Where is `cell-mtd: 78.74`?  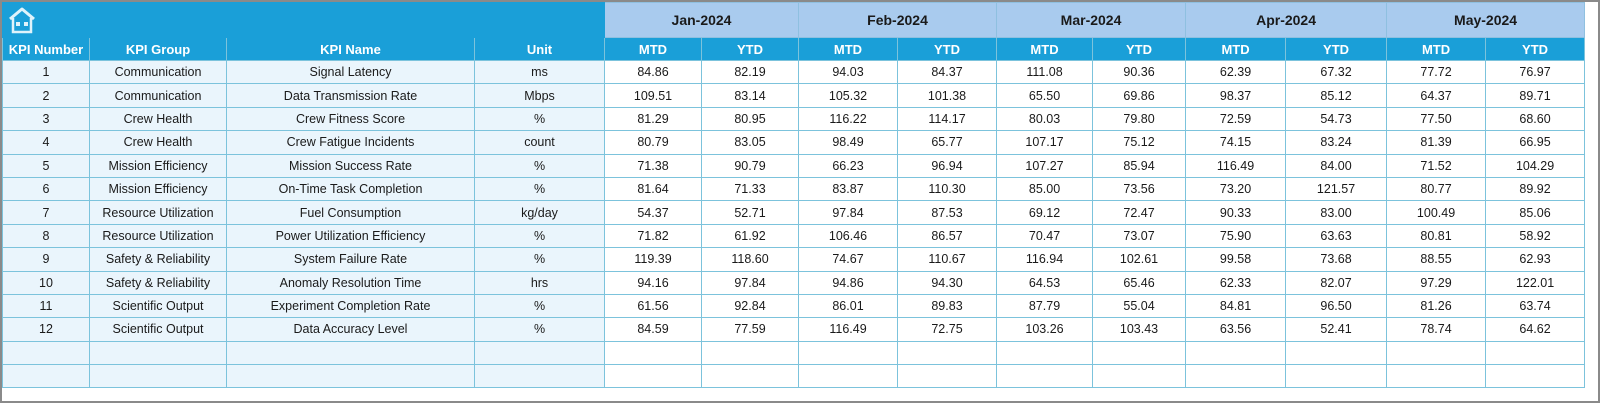 cell-mtd: 78.74 is located at coordinates (1436, 329).